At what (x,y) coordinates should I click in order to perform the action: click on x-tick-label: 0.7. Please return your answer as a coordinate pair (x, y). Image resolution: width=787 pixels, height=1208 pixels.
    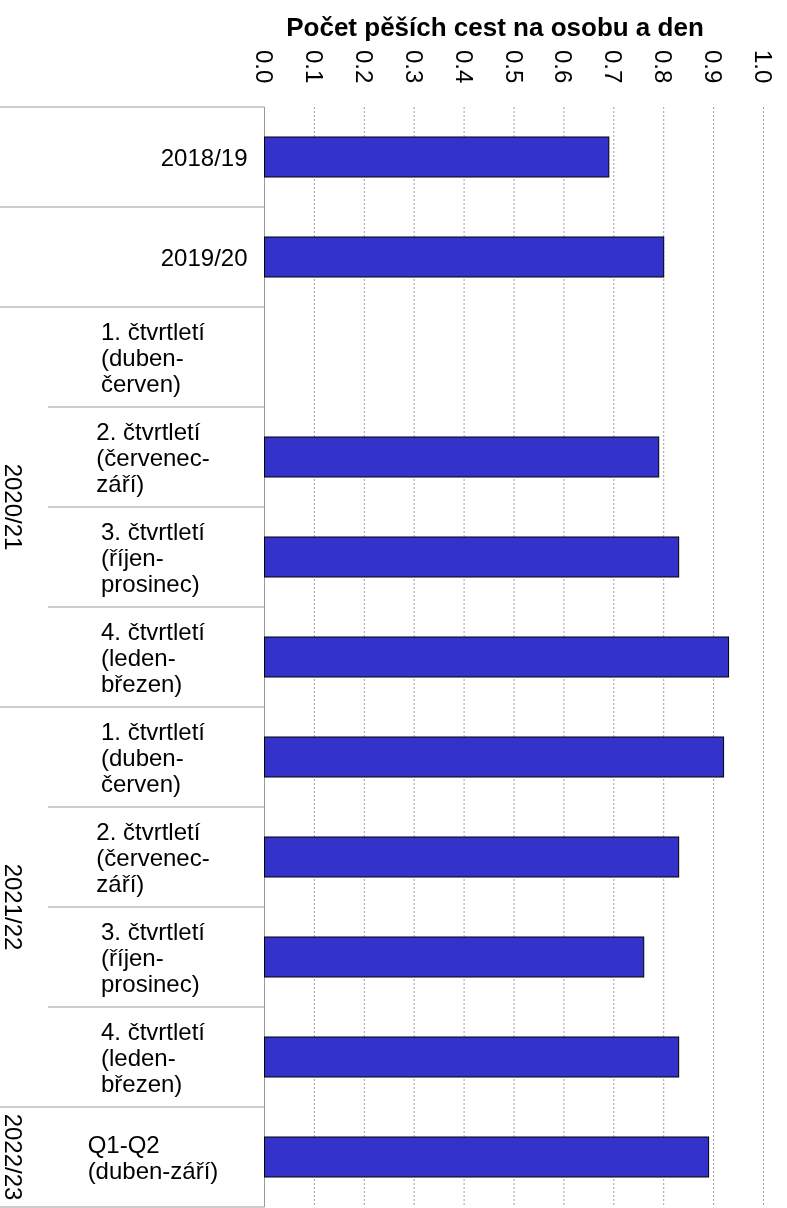
    Looking at the image, I should click on (614, 67).